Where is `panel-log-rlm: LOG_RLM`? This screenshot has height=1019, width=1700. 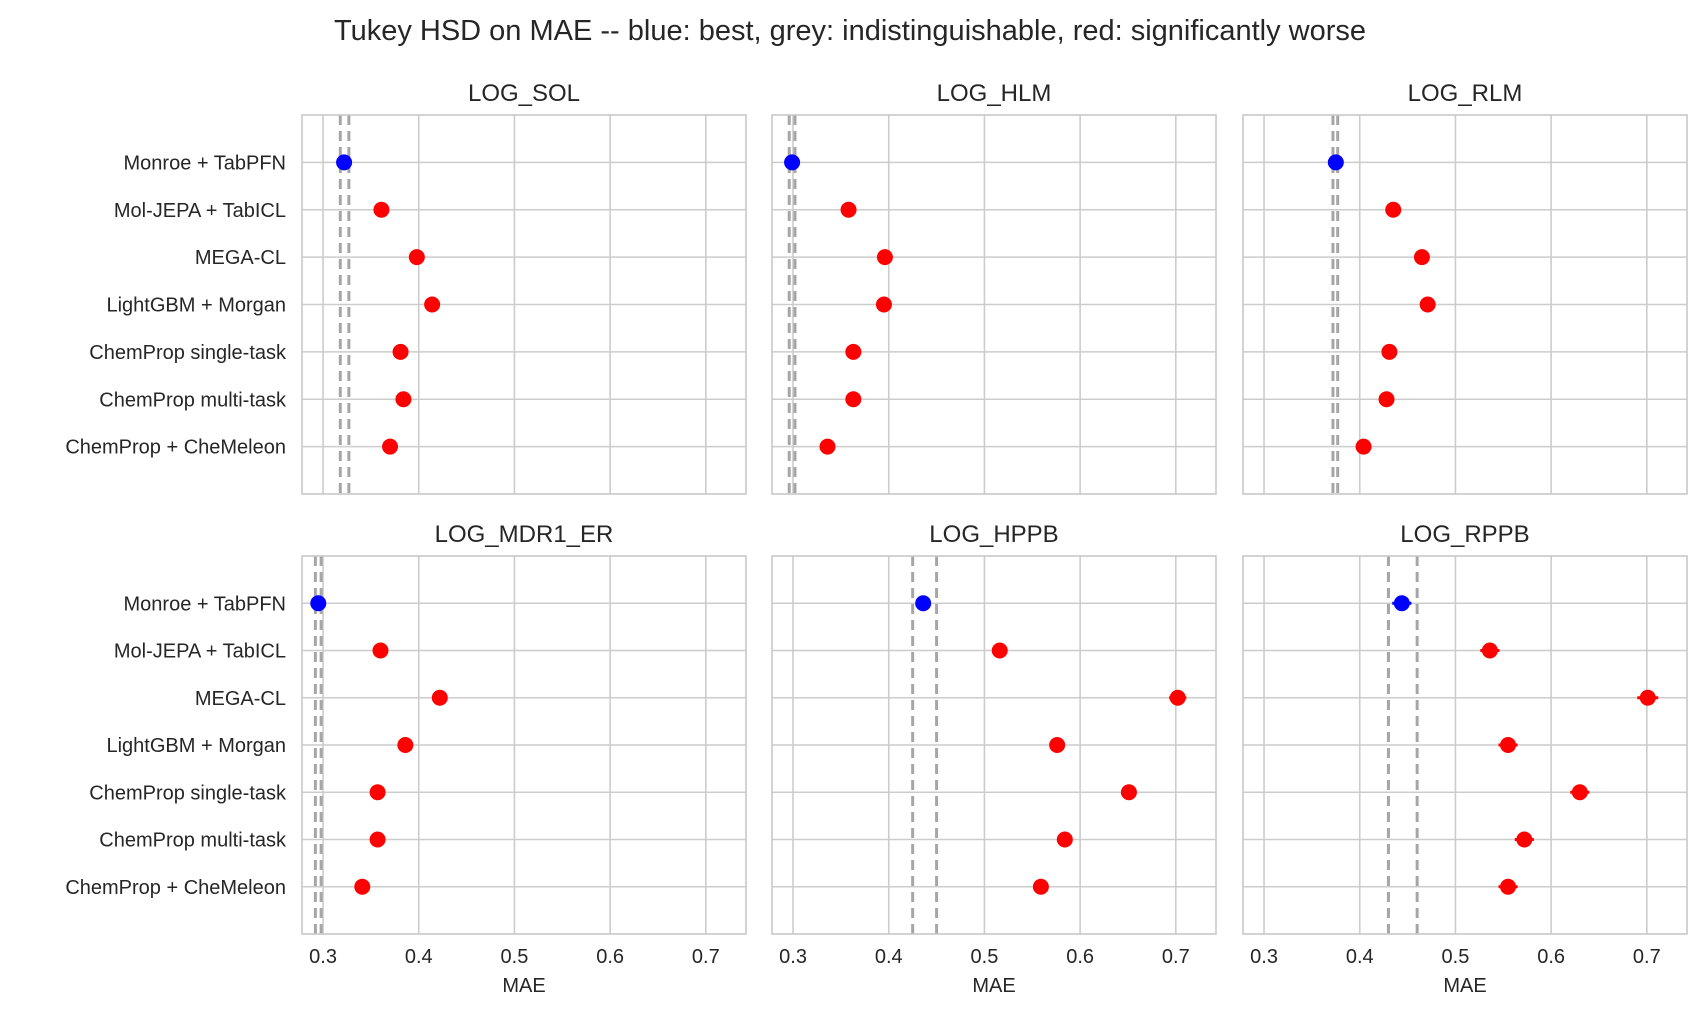
panel-log-rlm: LOG_RLM is located at coordinates (1465, 287).